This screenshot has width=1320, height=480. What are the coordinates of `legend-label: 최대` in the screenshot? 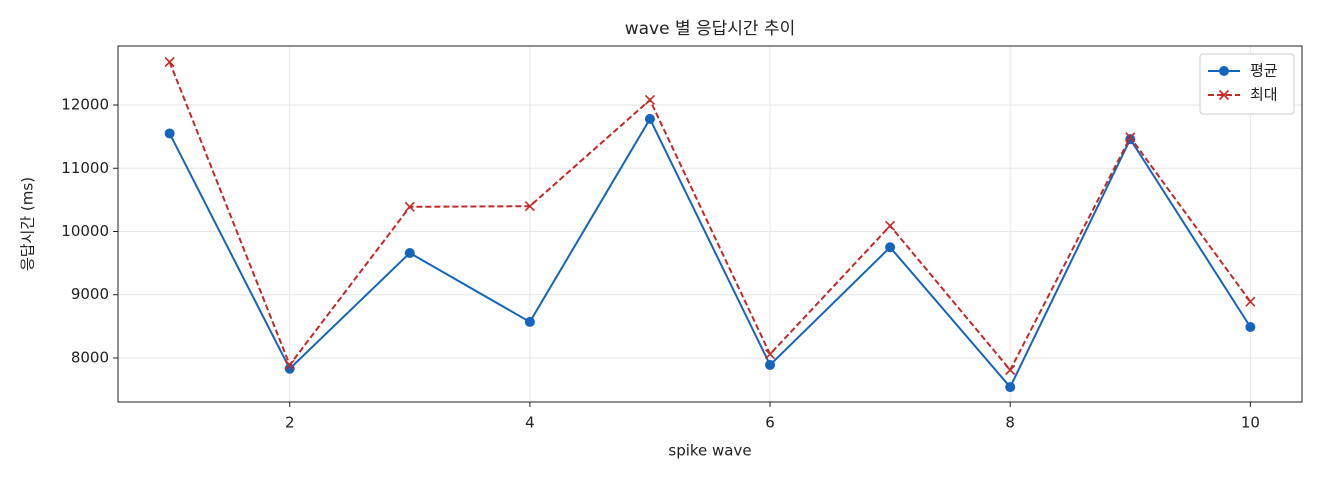 It's located at (1264, 95).